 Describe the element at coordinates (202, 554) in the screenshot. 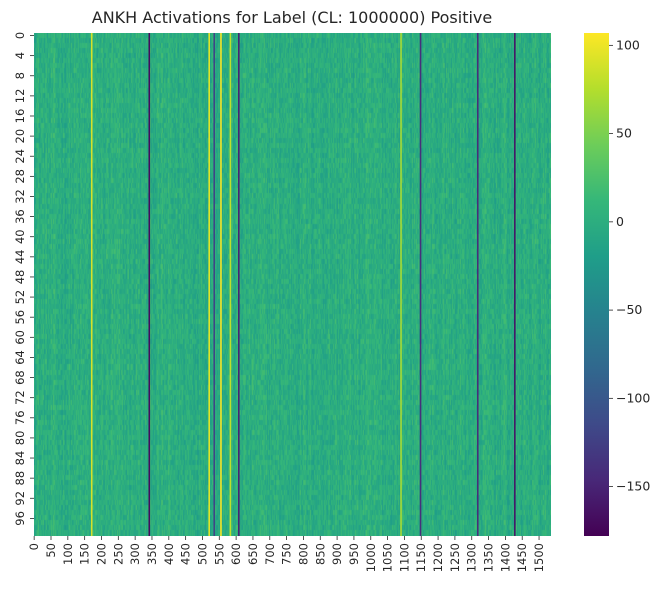

I see `x-tick-label: 500` at that location.